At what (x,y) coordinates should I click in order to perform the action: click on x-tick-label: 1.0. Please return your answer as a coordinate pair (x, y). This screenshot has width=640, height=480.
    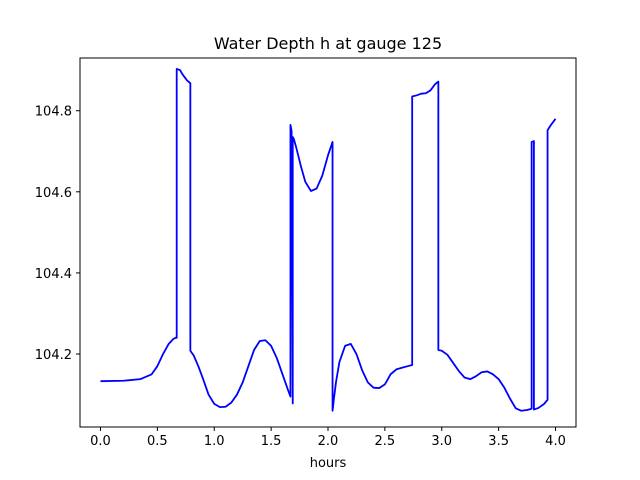
    Looking at the image, I should click on (214, 441).